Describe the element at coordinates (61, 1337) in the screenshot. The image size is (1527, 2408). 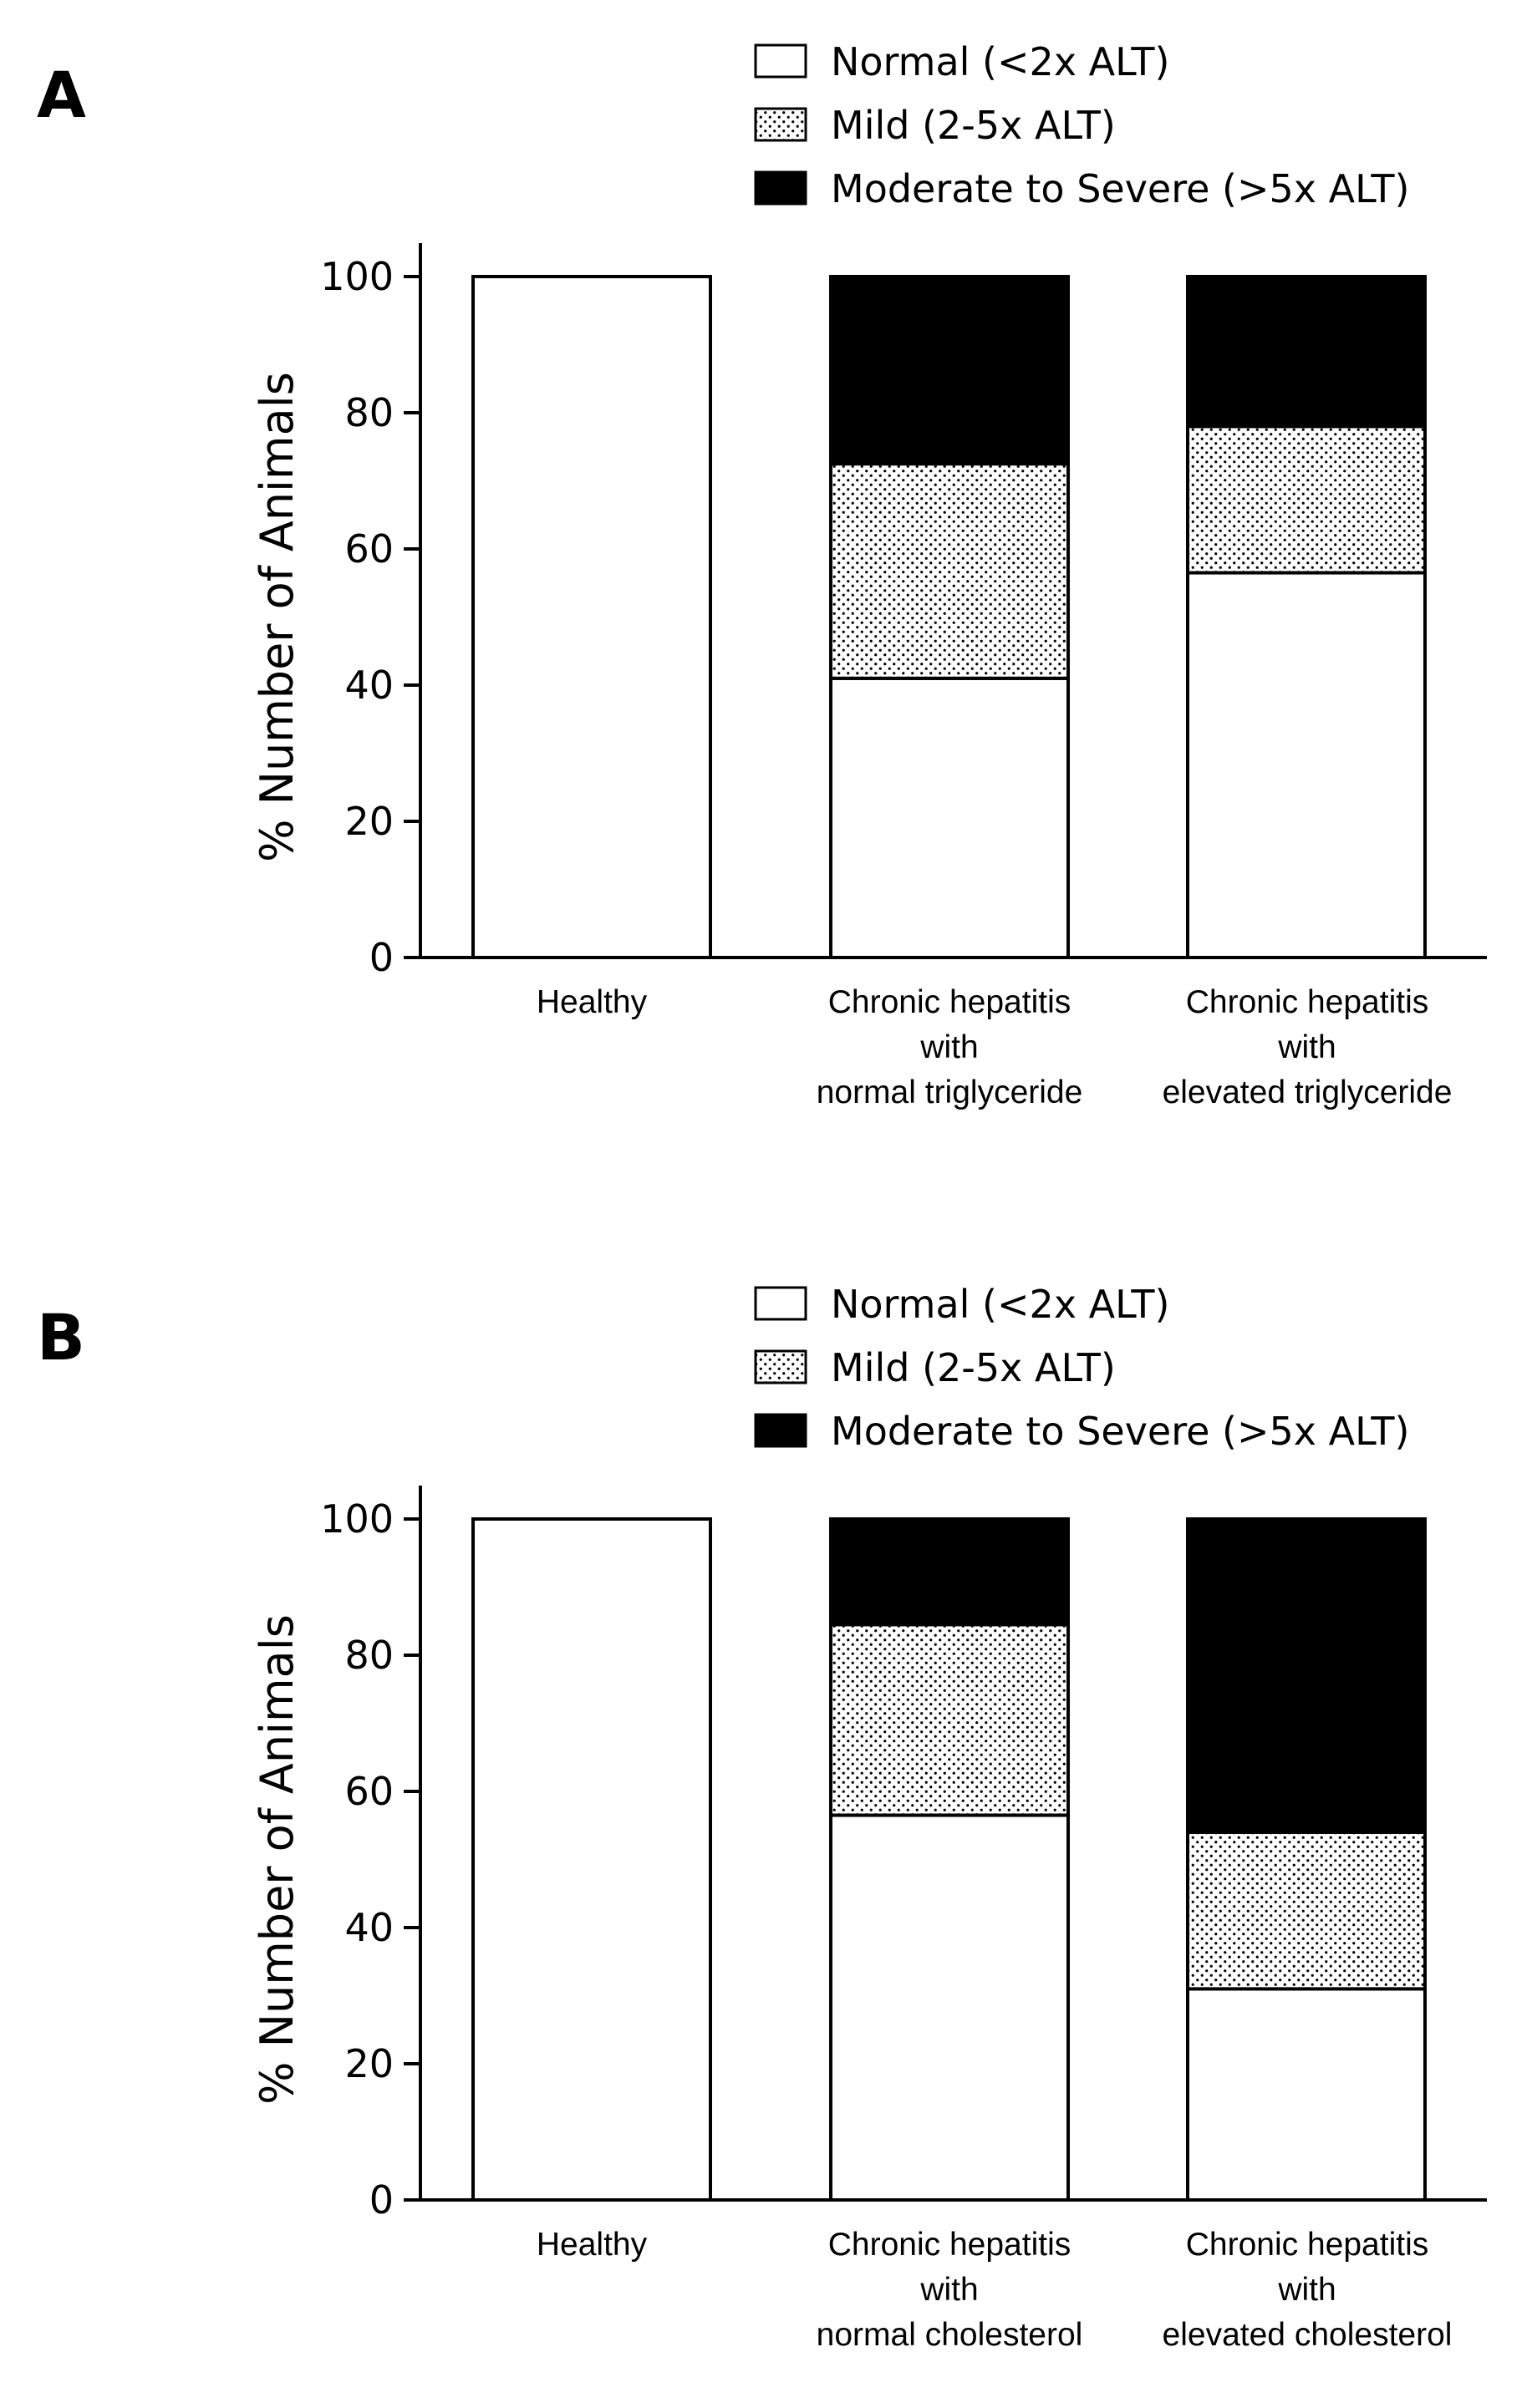
I see `panel-label: B` at that location.